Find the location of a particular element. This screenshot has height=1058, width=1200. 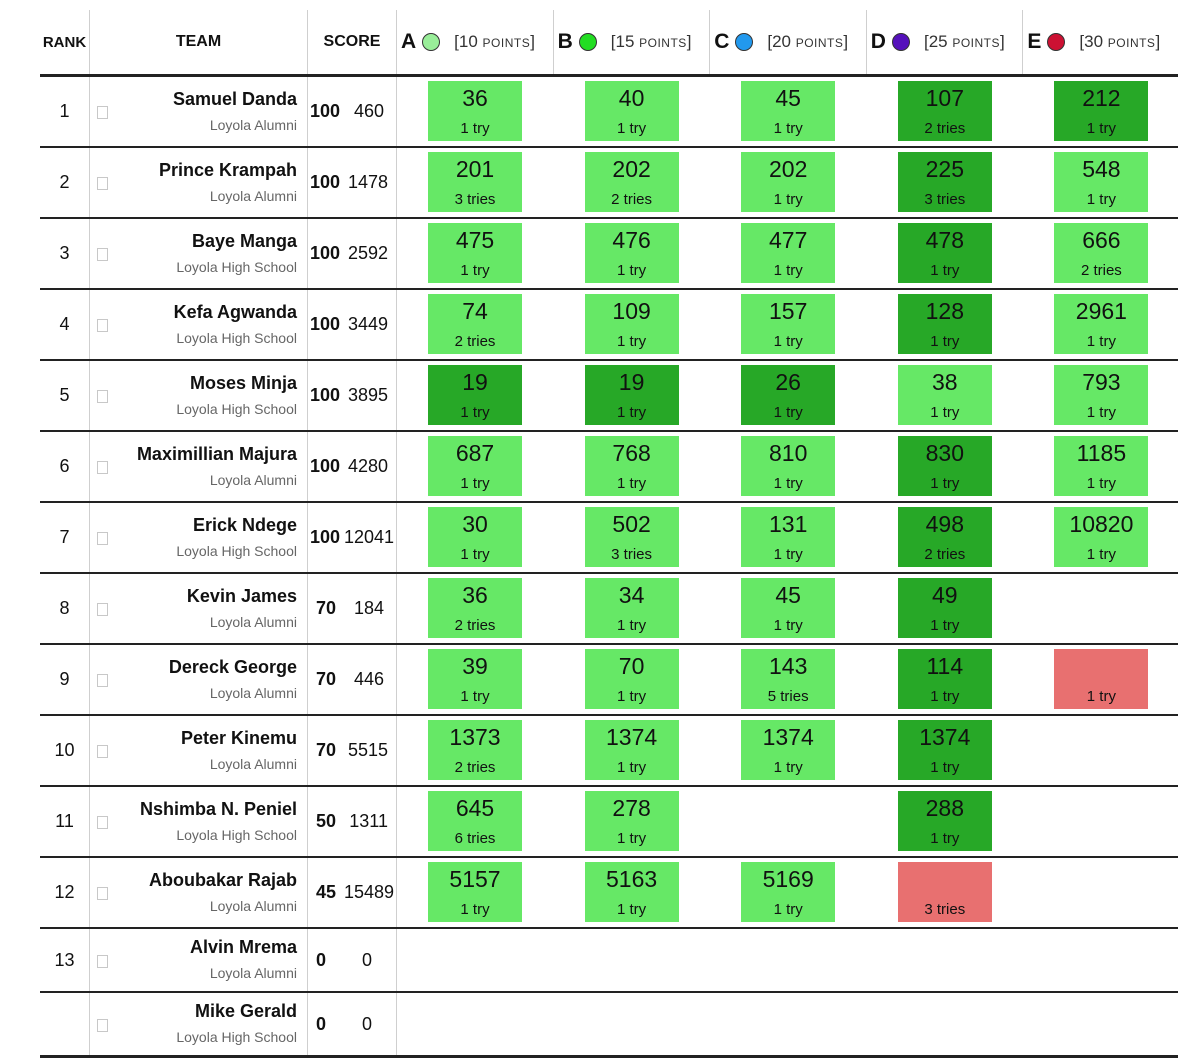

problem-header-d: D [25 POINTS] is located at coordinates (945, 42).